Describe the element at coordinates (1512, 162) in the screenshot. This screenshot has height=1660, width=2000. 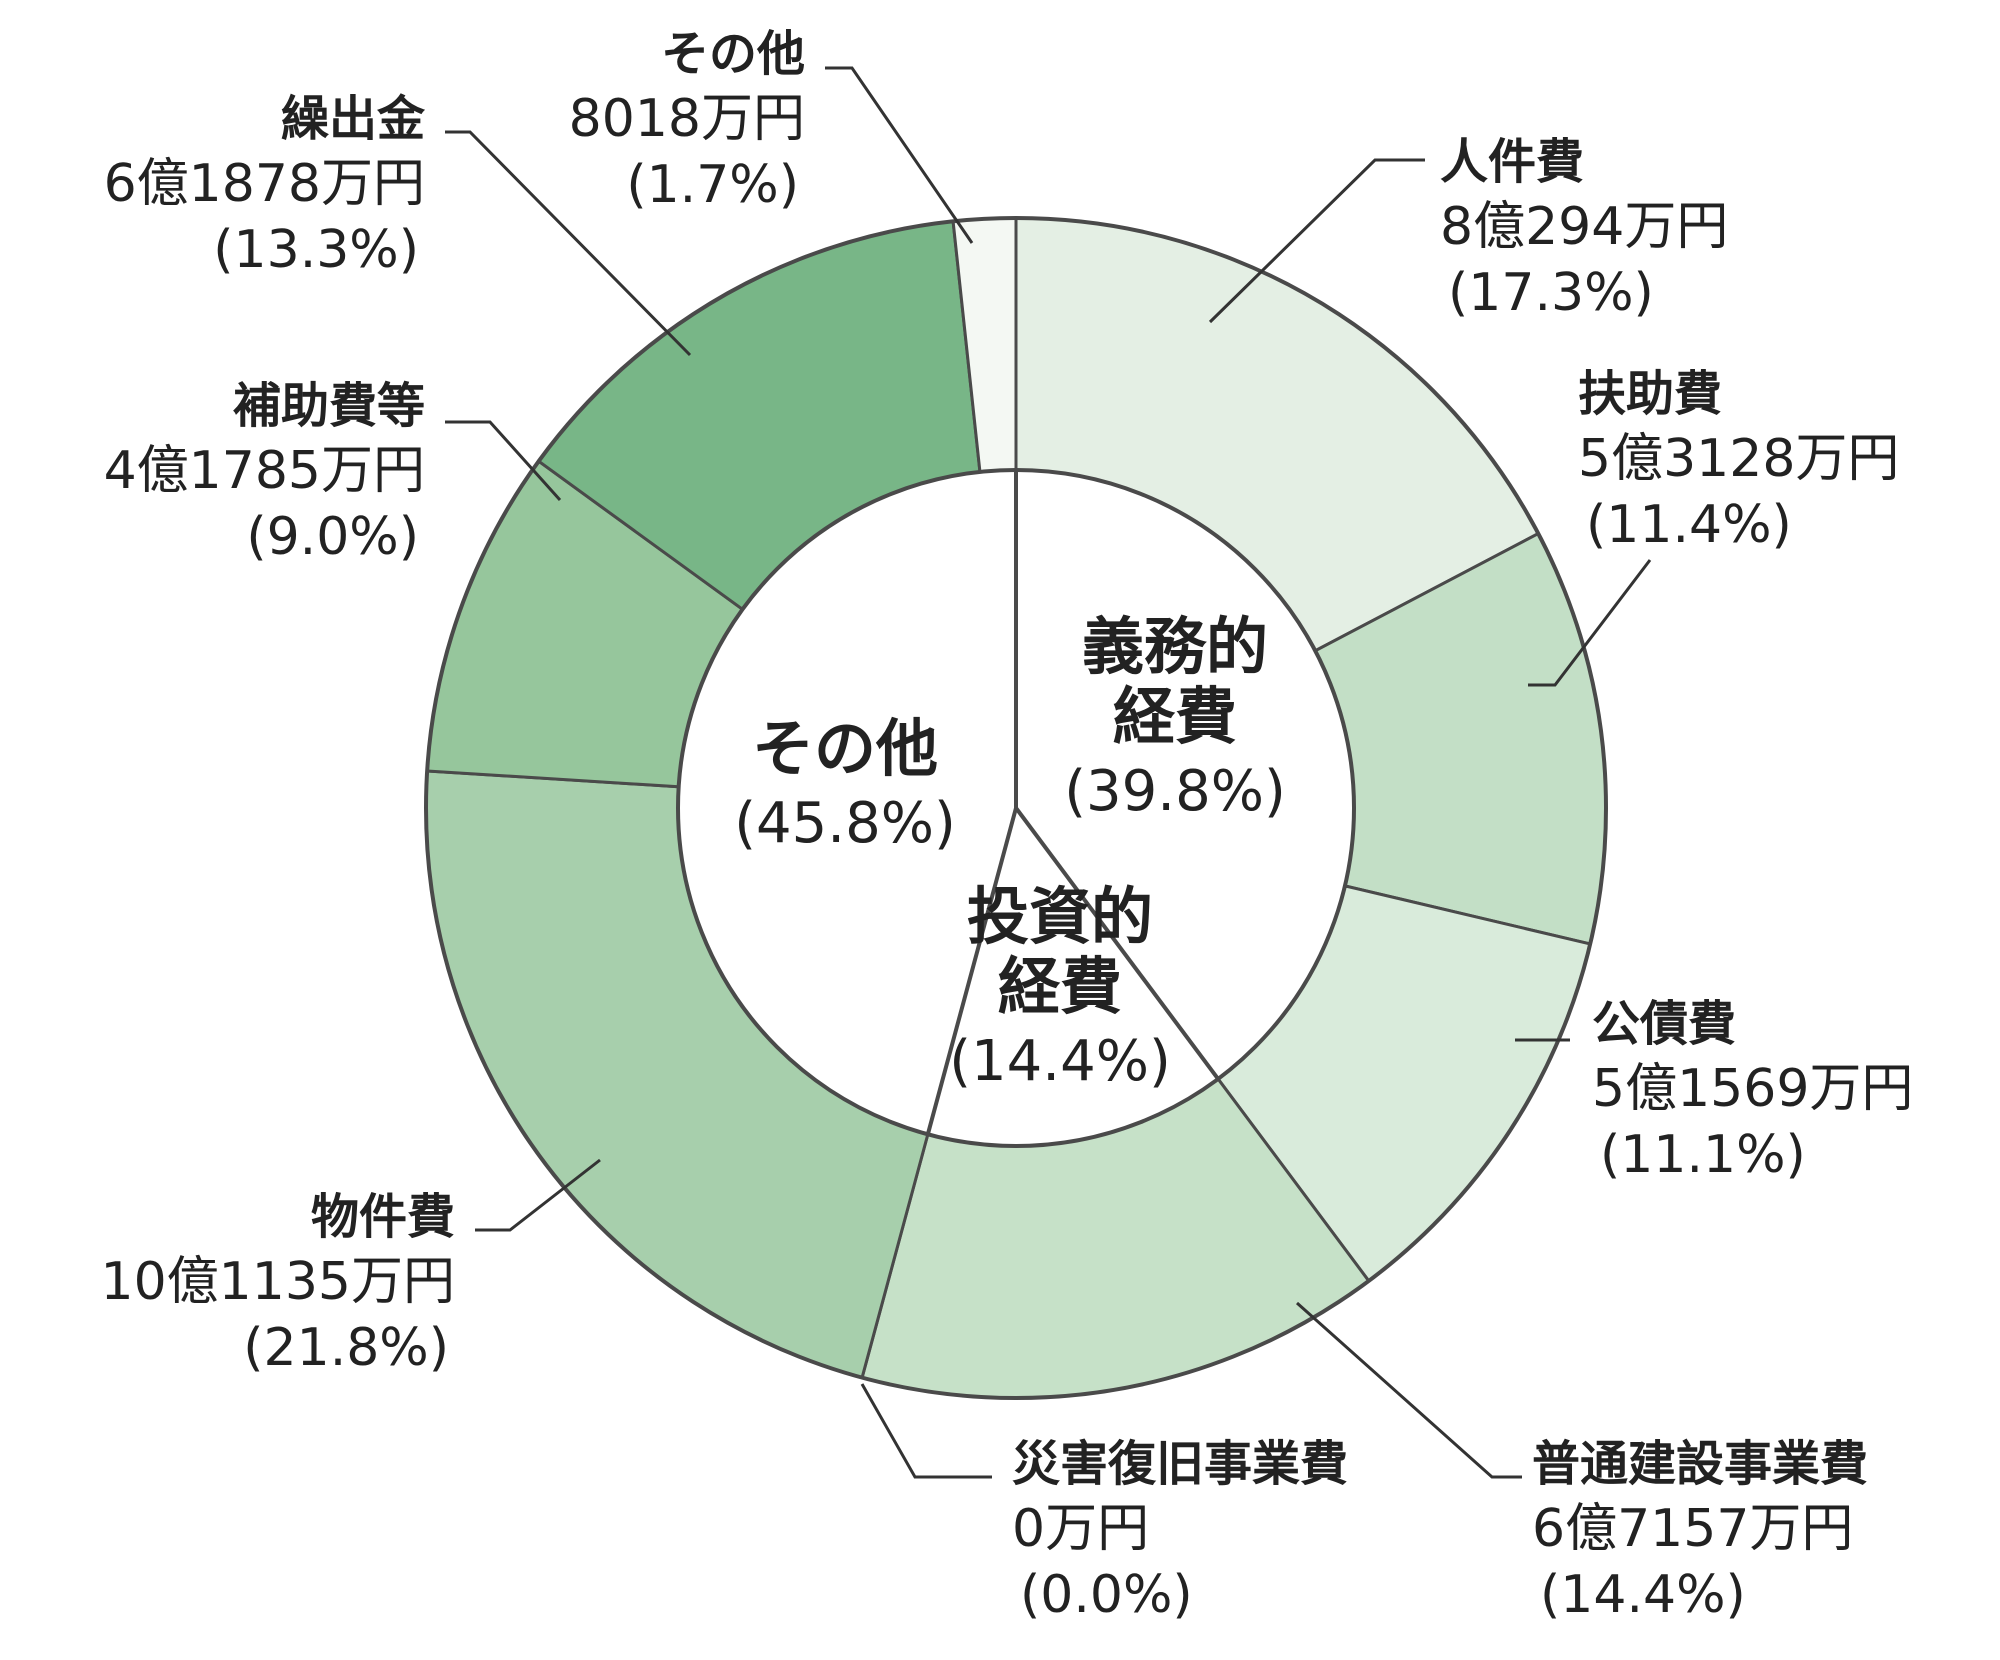
I see `slice-1-name: 人件費` at that location.